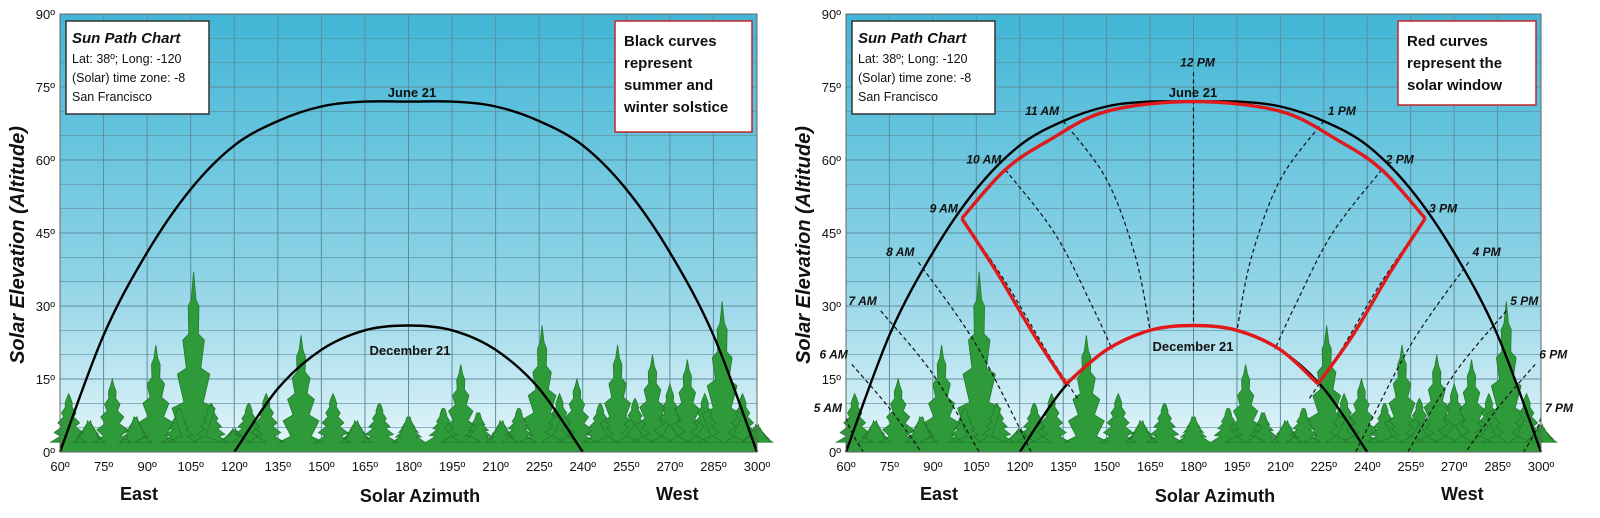  I want to click on y-tick-label: 30º, so click(45, 306).